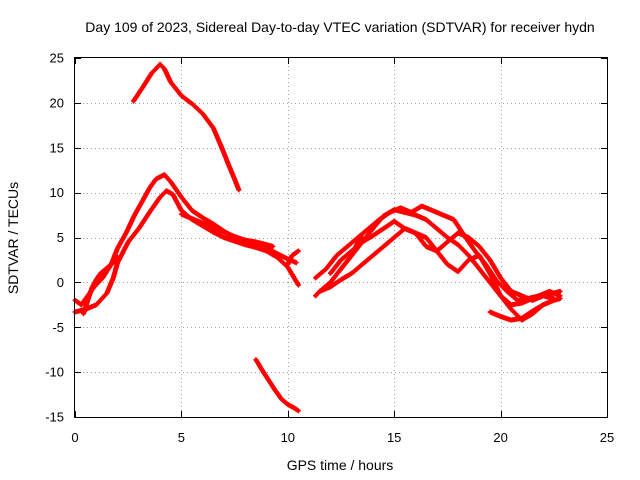  What do you see at coordinates (54, 372) in the screenshot?
I see `y-tick-label: -10` at bounding box center [54, 372].